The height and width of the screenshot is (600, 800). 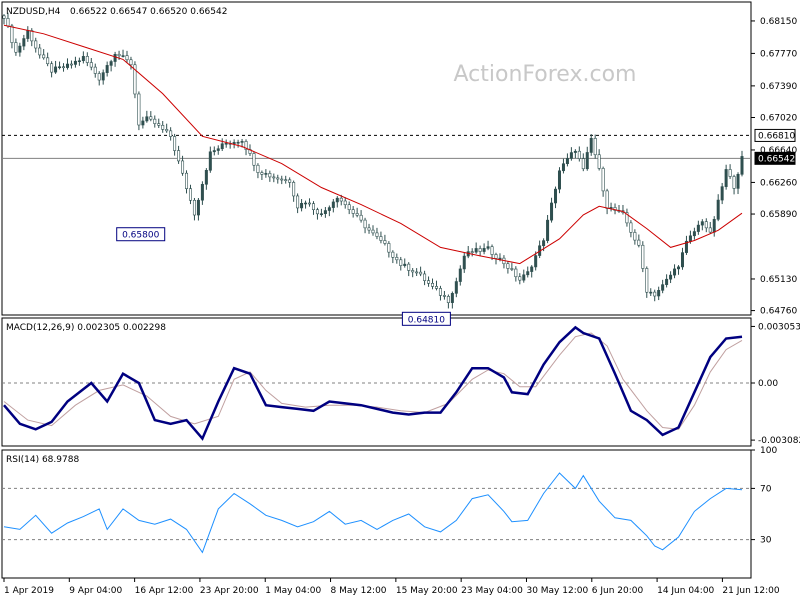 I want to click on price-level-label: 0.66542, so click(x=776, y=159).